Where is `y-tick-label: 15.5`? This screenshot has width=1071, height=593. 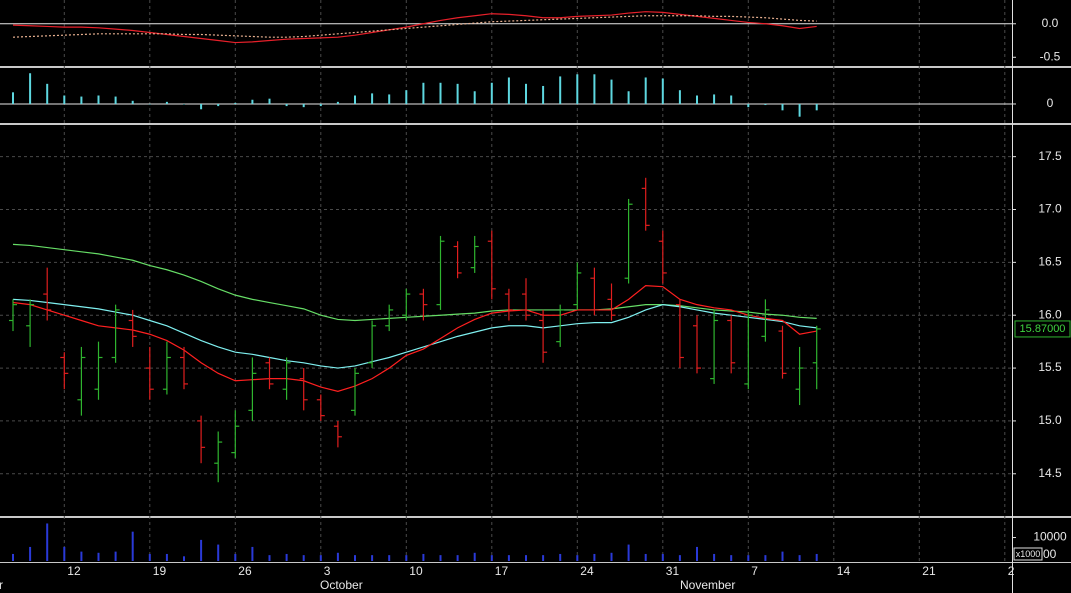 y-tick-label: 15.5 is located at coordinates (1050, 367).